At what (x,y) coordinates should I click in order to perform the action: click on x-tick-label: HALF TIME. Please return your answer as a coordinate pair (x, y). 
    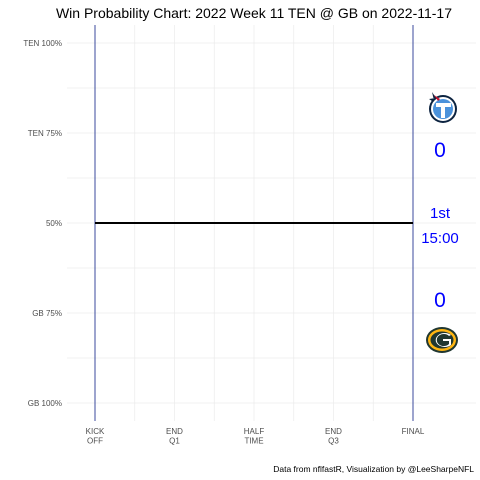
    Looking at the image, I should click on (254, 436).